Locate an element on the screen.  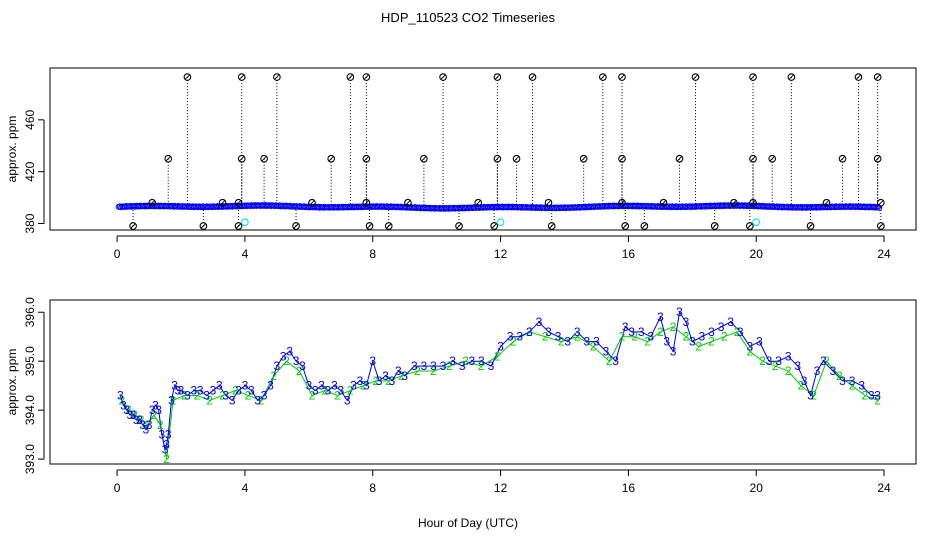
y-tick-label: 393.0 is located at coordinates (30, 459).